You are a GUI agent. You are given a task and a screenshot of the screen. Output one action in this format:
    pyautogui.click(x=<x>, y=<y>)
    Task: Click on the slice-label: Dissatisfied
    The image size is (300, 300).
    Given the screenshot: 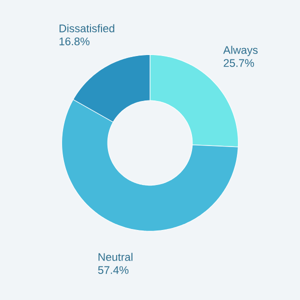 What is the action you would take?
    pyautogui.click(x=87, y=28)
    